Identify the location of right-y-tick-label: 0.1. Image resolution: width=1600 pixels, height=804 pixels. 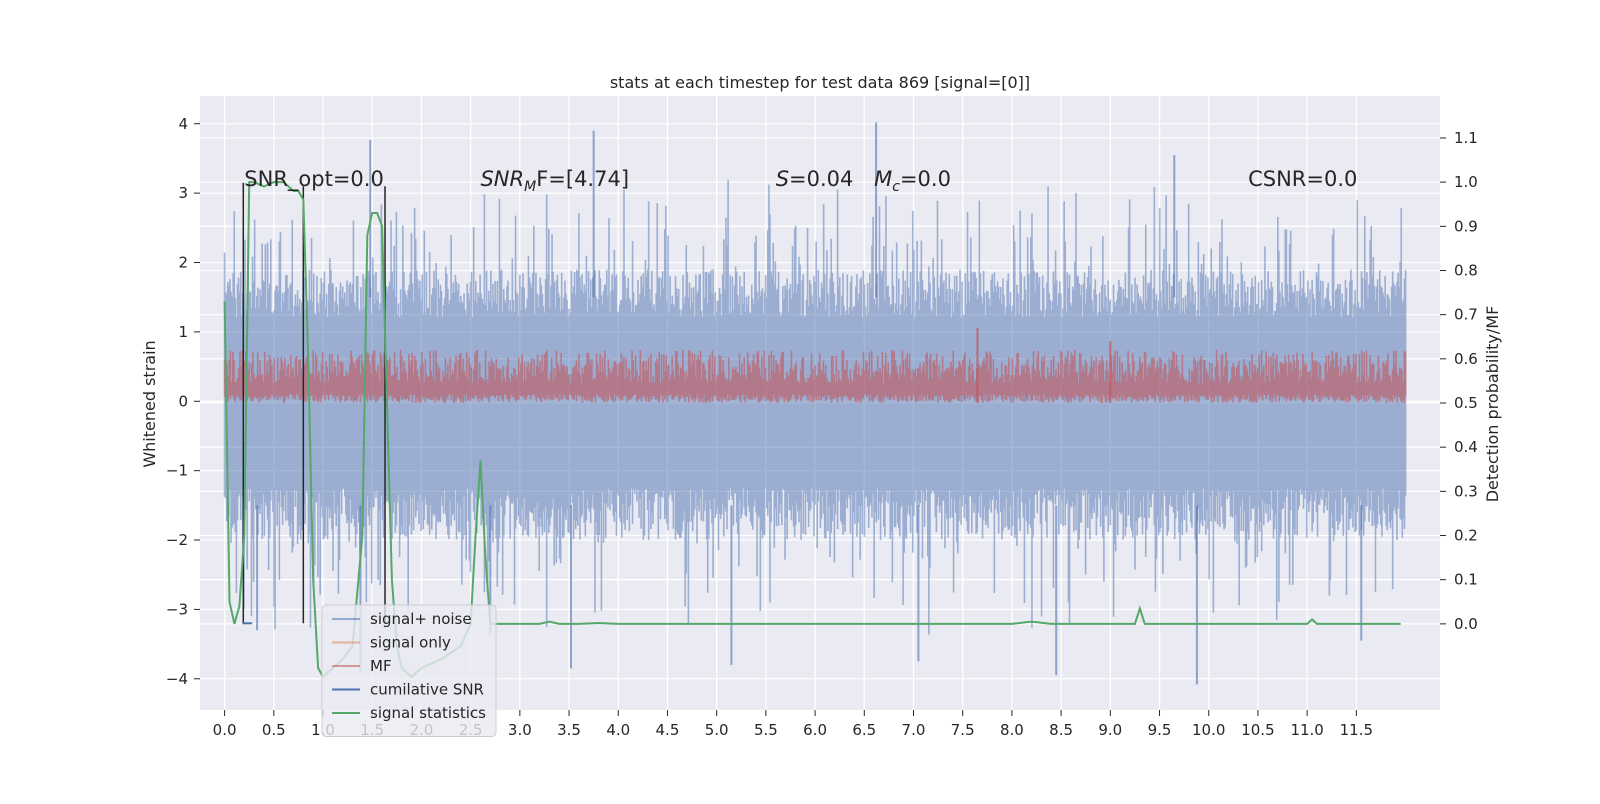
(1466, 580).